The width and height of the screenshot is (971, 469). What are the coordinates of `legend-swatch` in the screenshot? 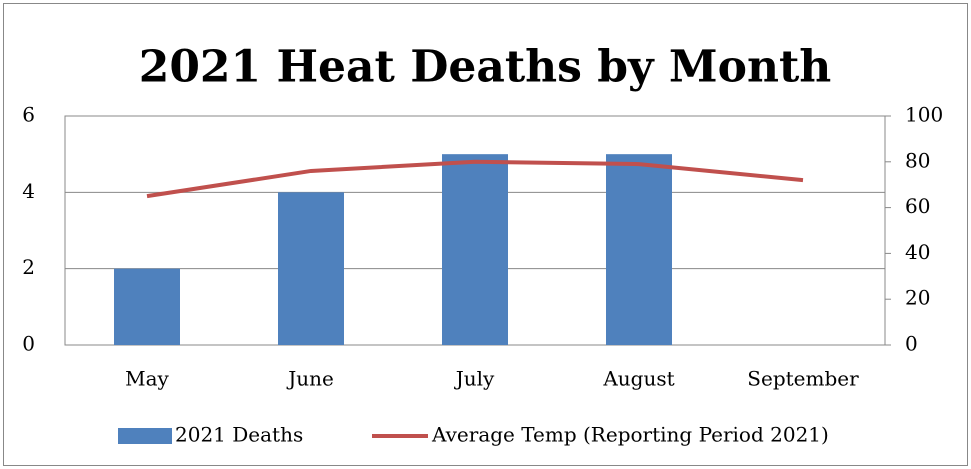 It's located at (145, 436).